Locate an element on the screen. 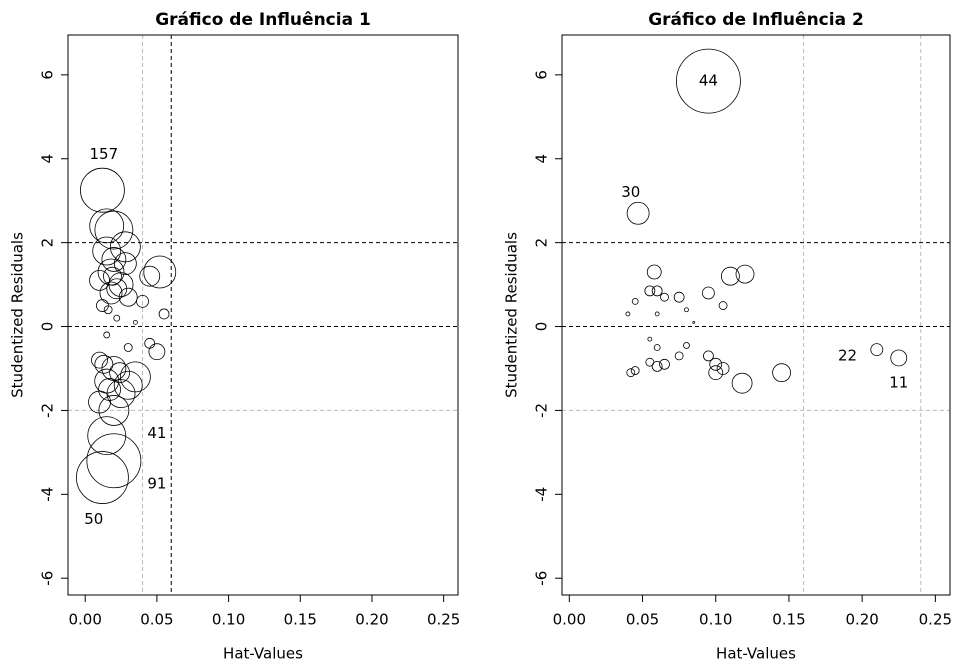  point-label: 50 is located at coordinates (93, 519).